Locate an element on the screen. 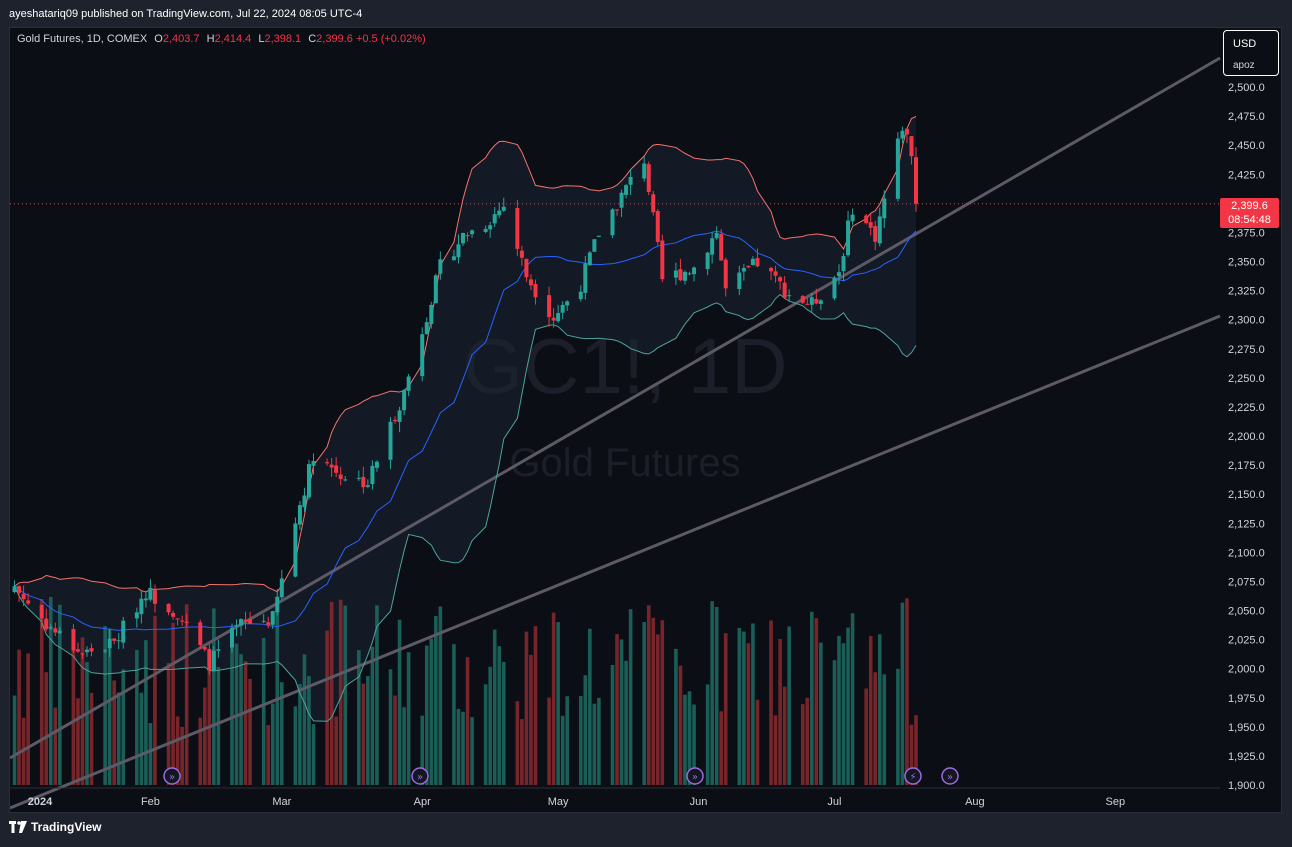  open-value: 2,403.7 is located at coordinates (181, 39).